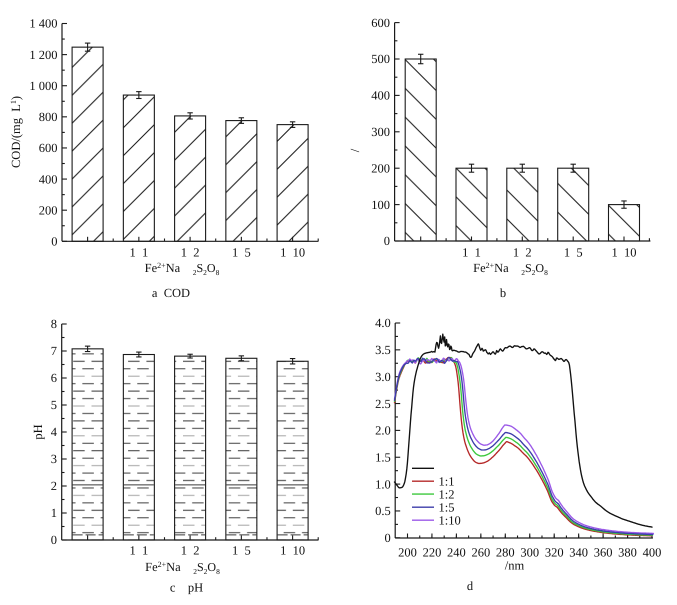 The height and width of the screenshot is (605, 677). What do you see at coordinates (380, 59) in the screenshot?
I see `svg-text: 500` at bounding box center [380, 59].